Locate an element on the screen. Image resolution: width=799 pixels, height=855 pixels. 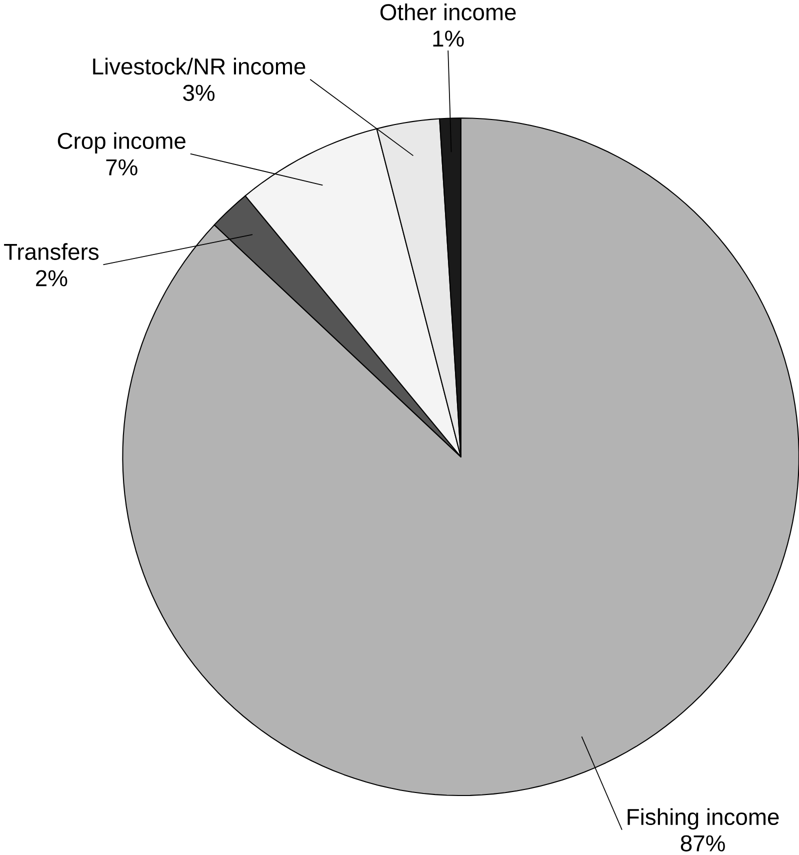
slice-label: Other income is located at coordinates (448, 12).